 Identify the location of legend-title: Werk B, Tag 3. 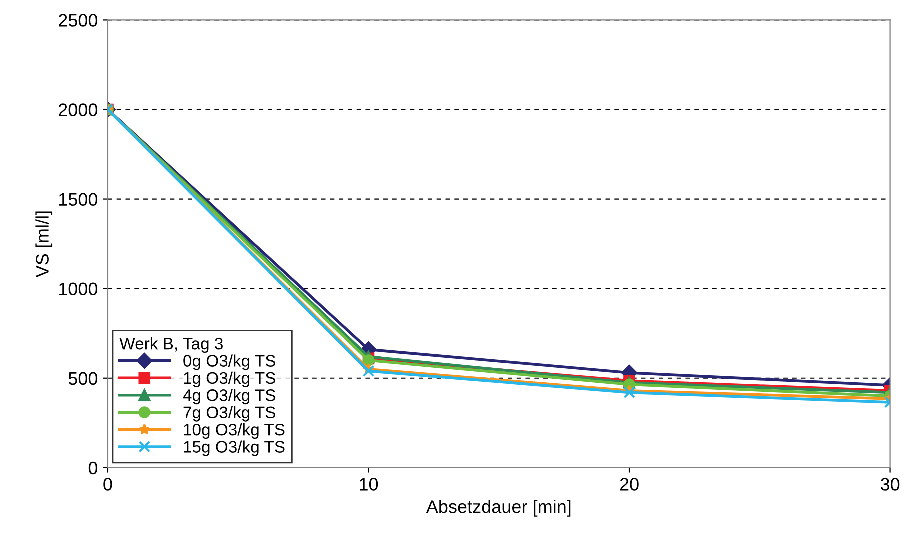
(171, 346).